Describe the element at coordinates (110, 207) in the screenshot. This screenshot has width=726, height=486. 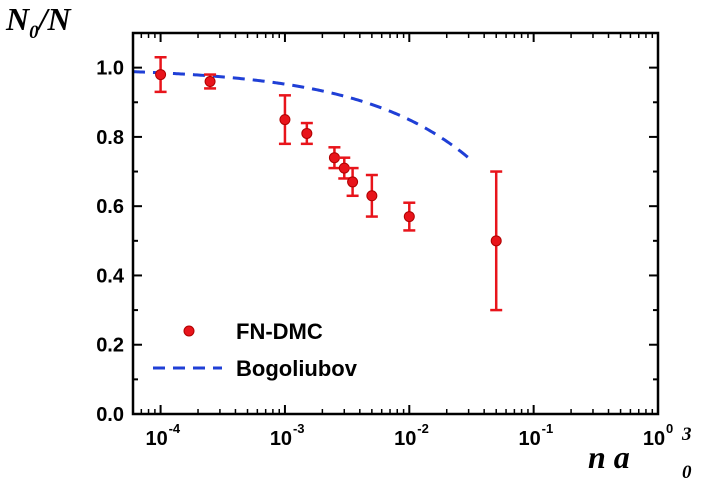
I see `y-tick-label-3: 0.6` at that location.